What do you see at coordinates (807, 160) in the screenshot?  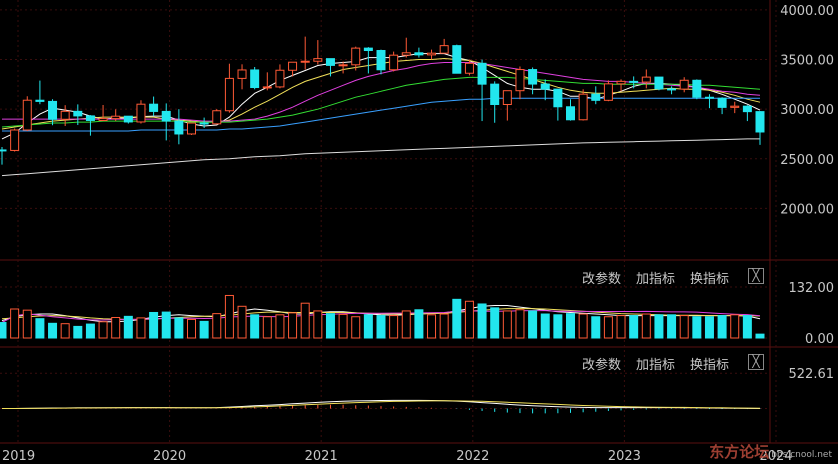 I see `price-tick-label: 2500.00` at bounding box center [807, 160].